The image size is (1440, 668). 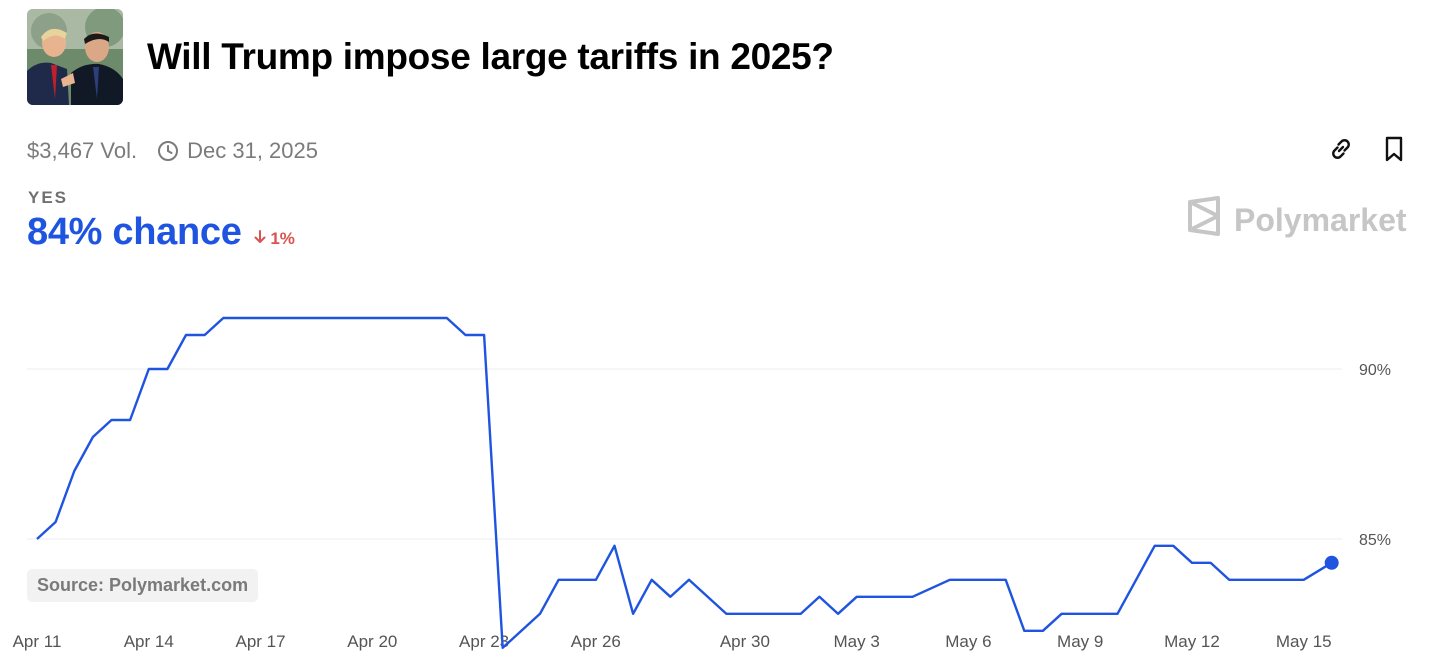 I want to click on x-tick-label: May 6, so click(x=968, y=641).